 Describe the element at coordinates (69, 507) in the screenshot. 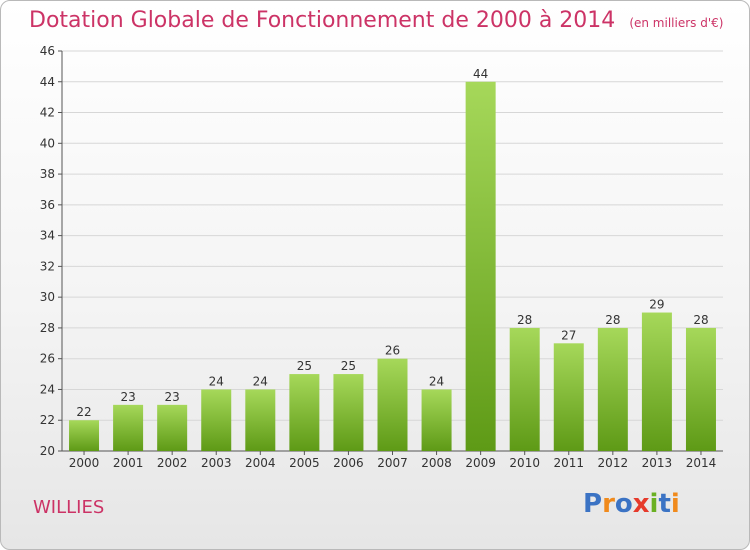

I see `town-name: WILLIES` at that location.